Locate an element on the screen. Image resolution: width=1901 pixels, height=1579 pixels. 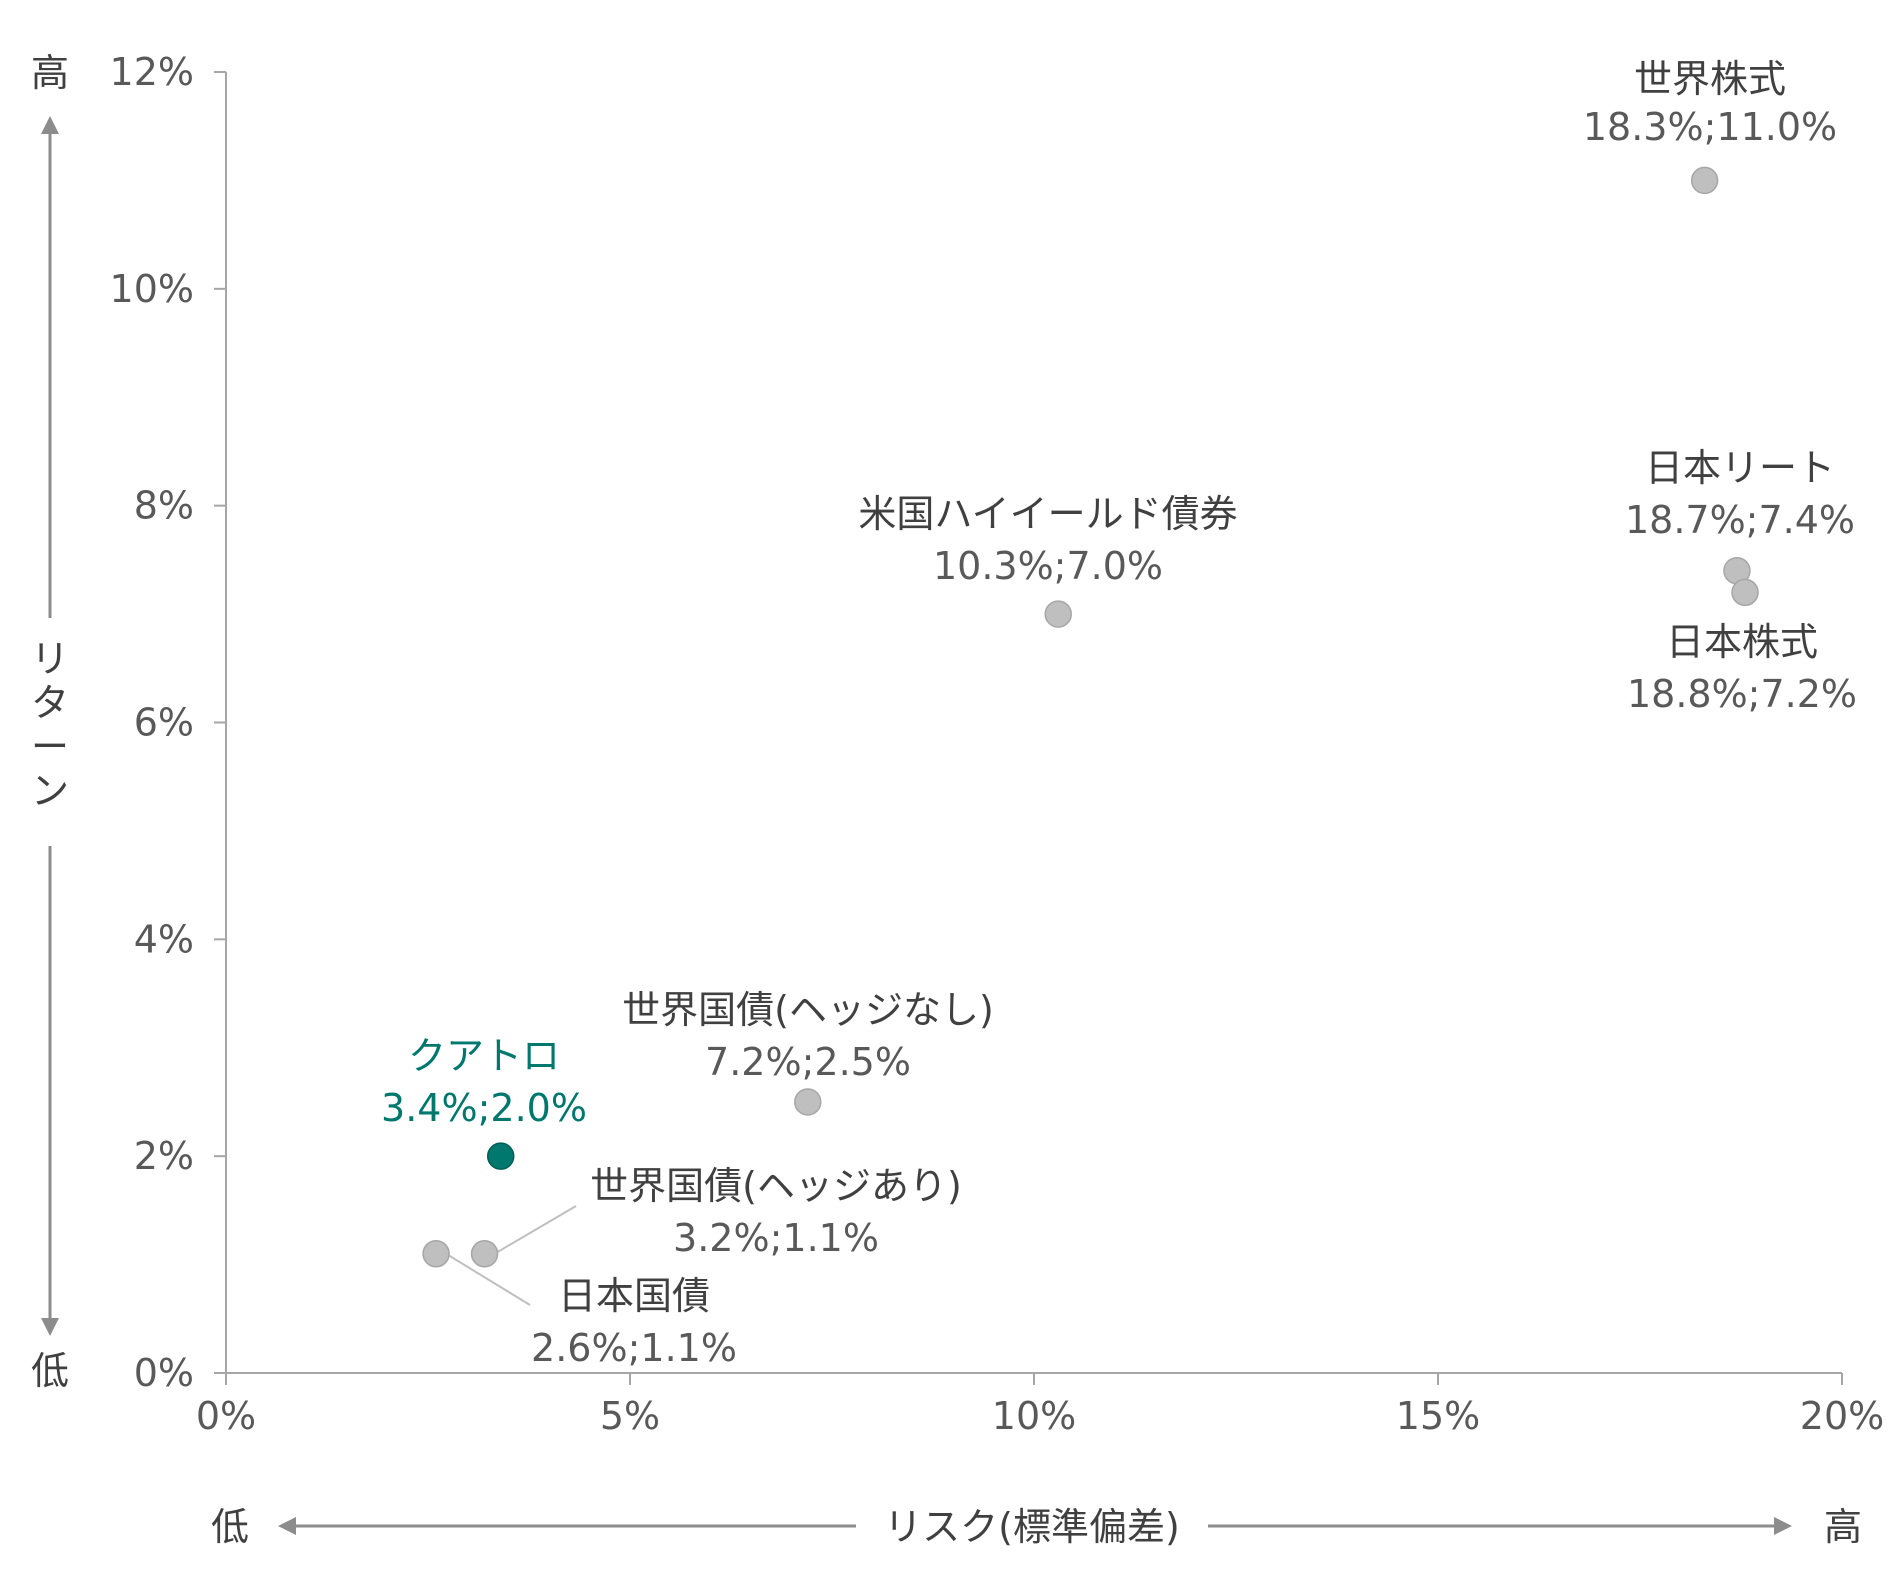
y-arrow-down-head is located at coordinates (50, 1327).